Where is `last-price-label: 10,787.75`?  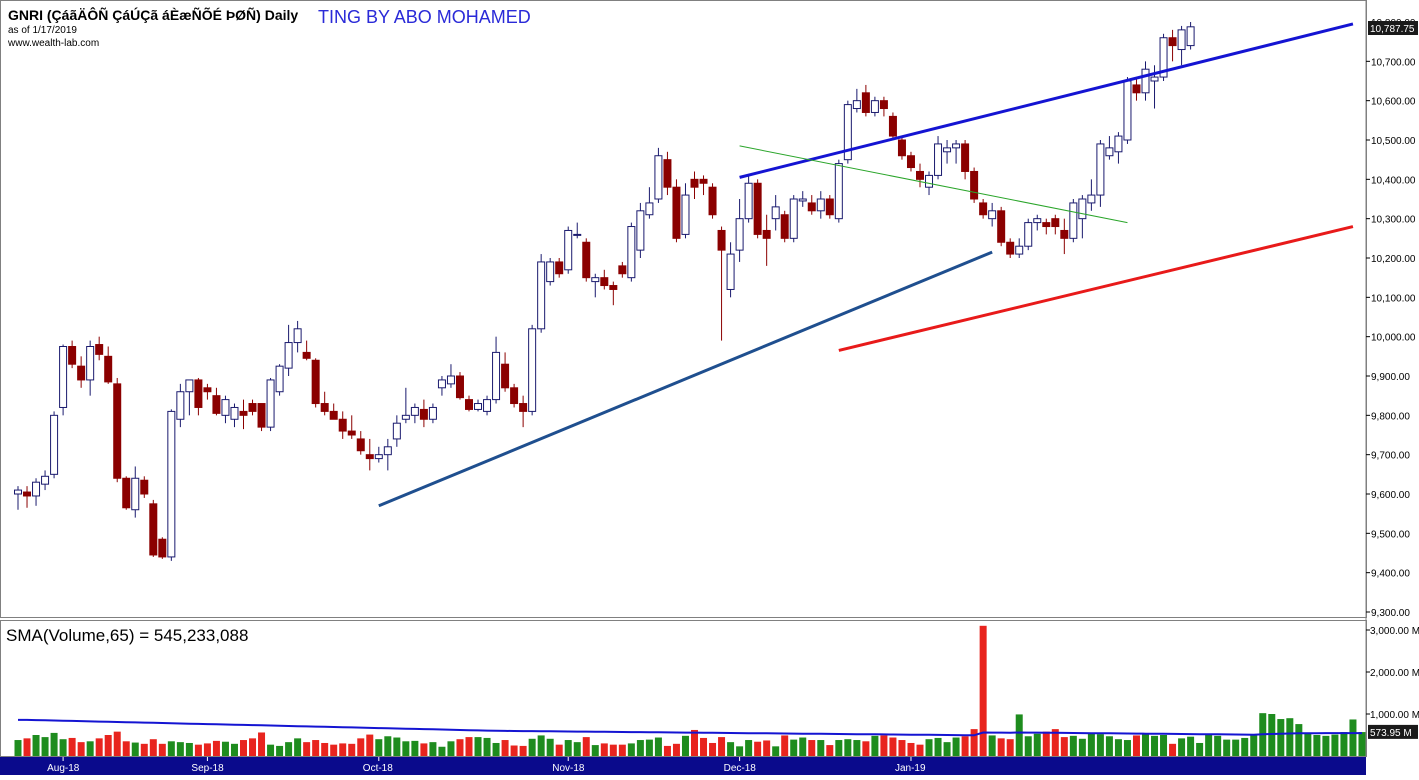 last-price-label: 10,787.75 is located at coordinates (1392, 29).